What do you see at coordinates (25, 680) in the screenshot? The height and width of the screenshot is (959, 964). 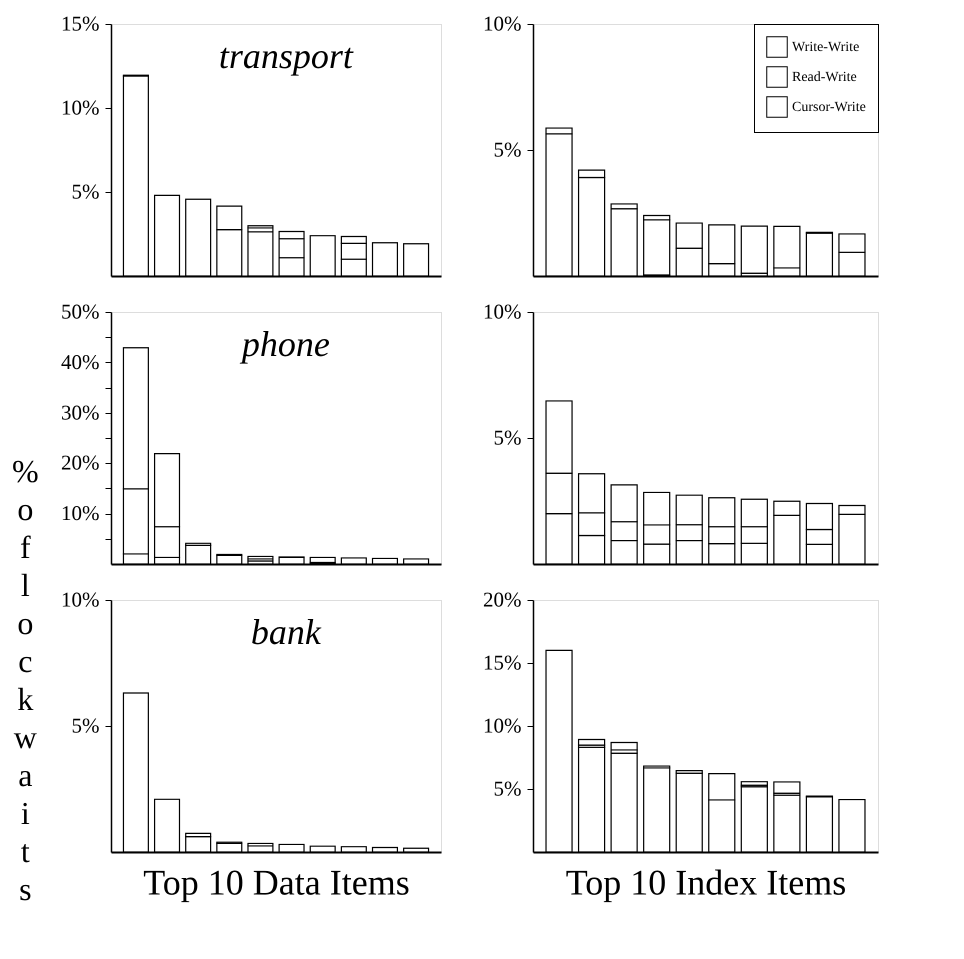 I see `text: % of lock waits` at bounding box center [25, 680].